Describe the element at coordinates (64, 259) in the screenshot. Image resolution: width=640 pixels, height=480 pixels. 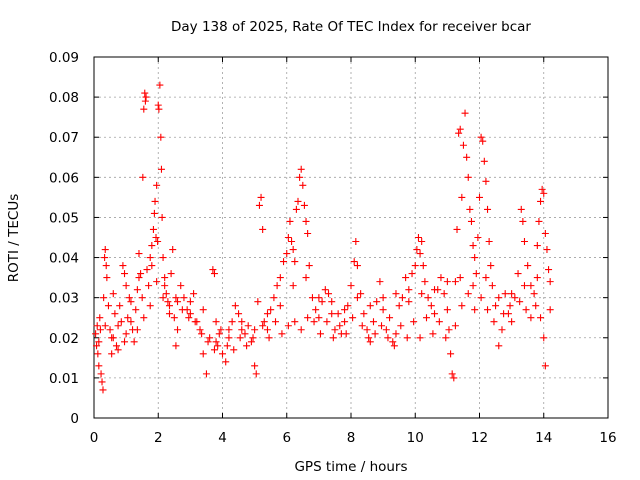
I see `y-tick-label: 0.04` at that location.